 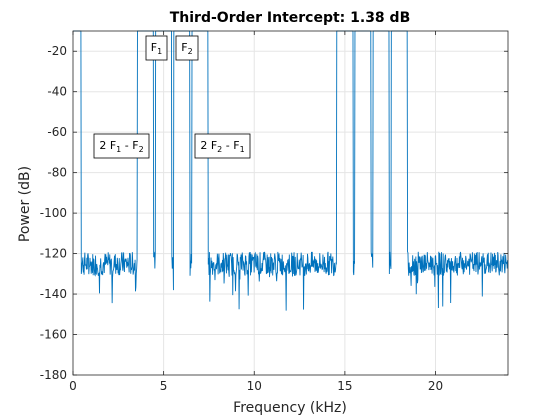 I want to click on annotation-label: 2 F2 - F1, so click(x=222, y=146).